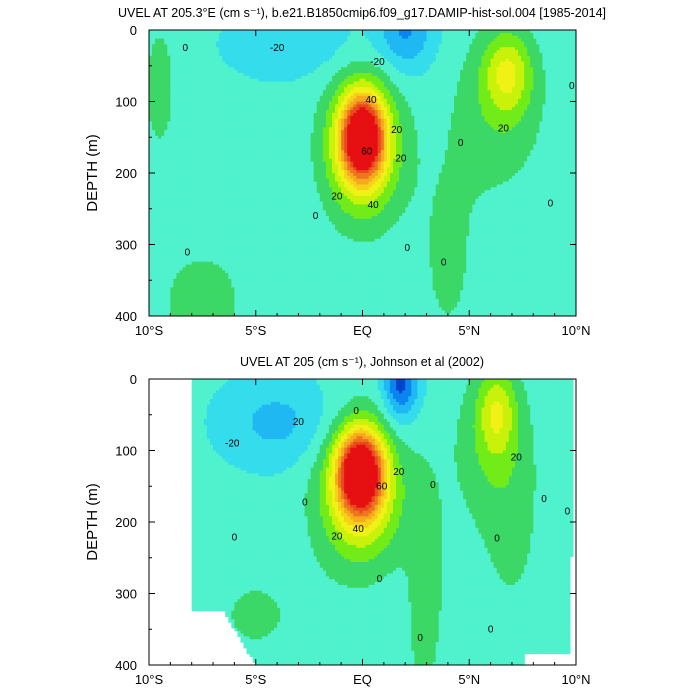 The height and width of the screenshot is (700, 700). What do you see at coordinates (126, 245) in the screenshot?
I see `top-panel-y-tick-label: 300` at bounding box center [126, 245].